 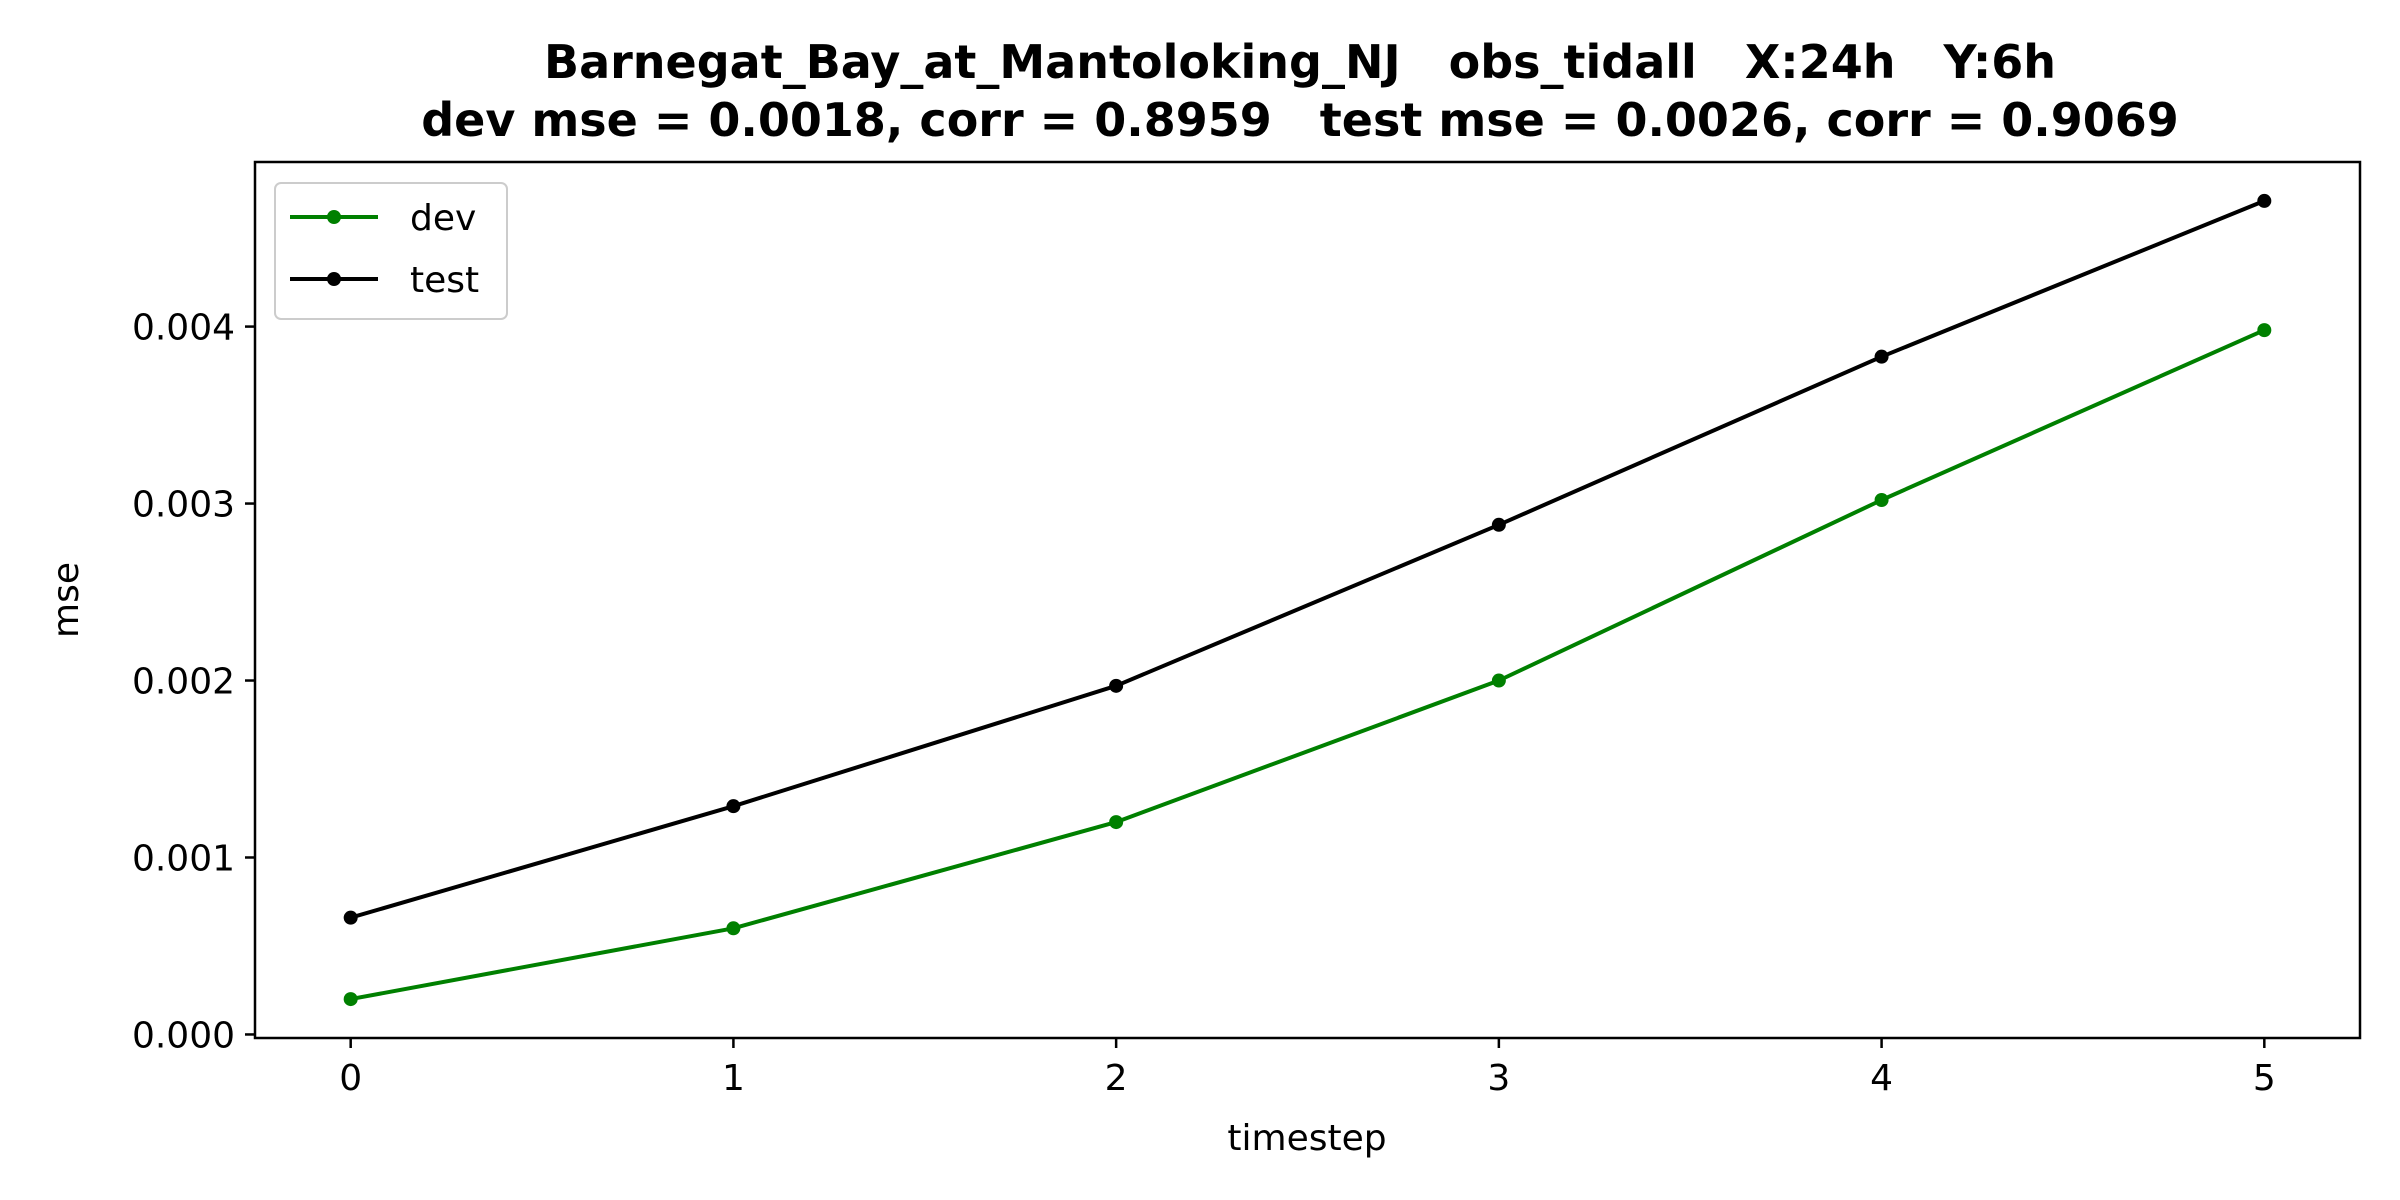 I want to click on y-tick-label: 0.001, so click(x=183, y=858).